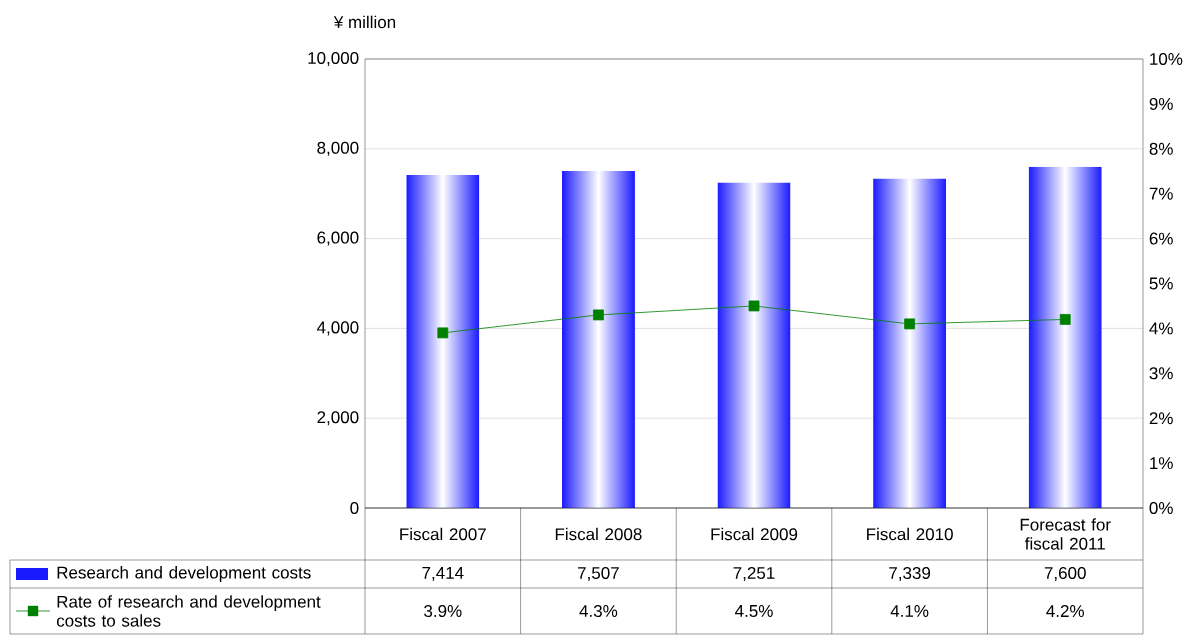 This screenshot has width=1204, height=635. Describe the element at coordinates (754, 534) in the screenshot. I see `x-tick-label: Fiscal 2009` at that location.